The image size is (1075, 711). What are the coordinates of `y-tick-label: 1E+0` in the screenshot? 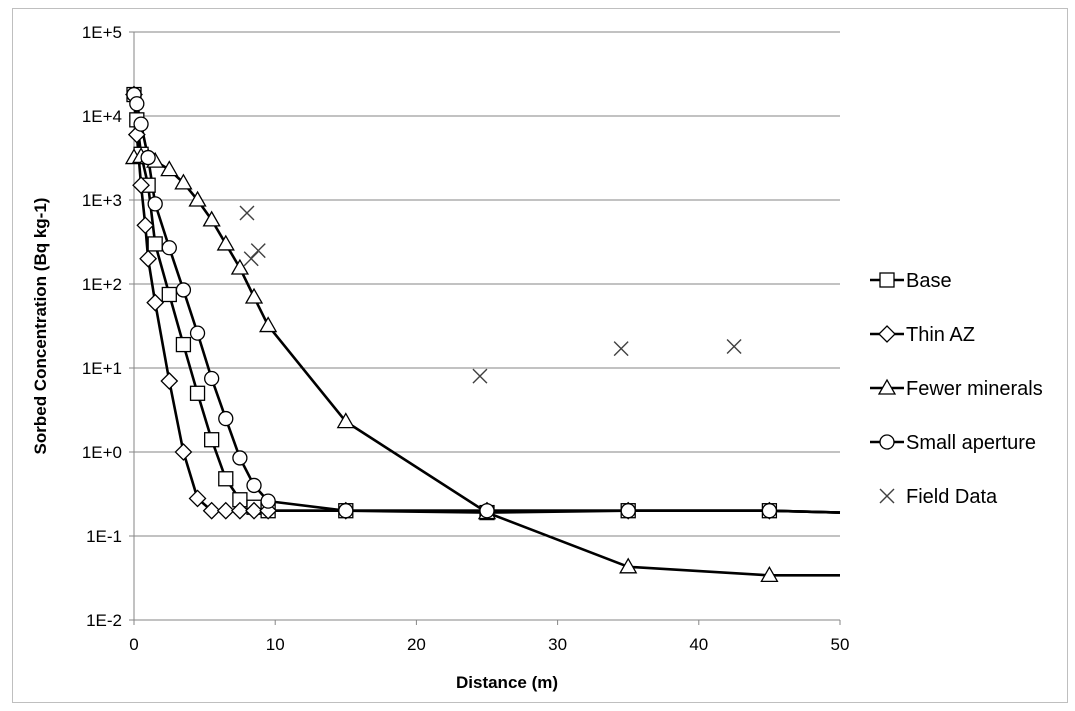 It's located at (102, 452).